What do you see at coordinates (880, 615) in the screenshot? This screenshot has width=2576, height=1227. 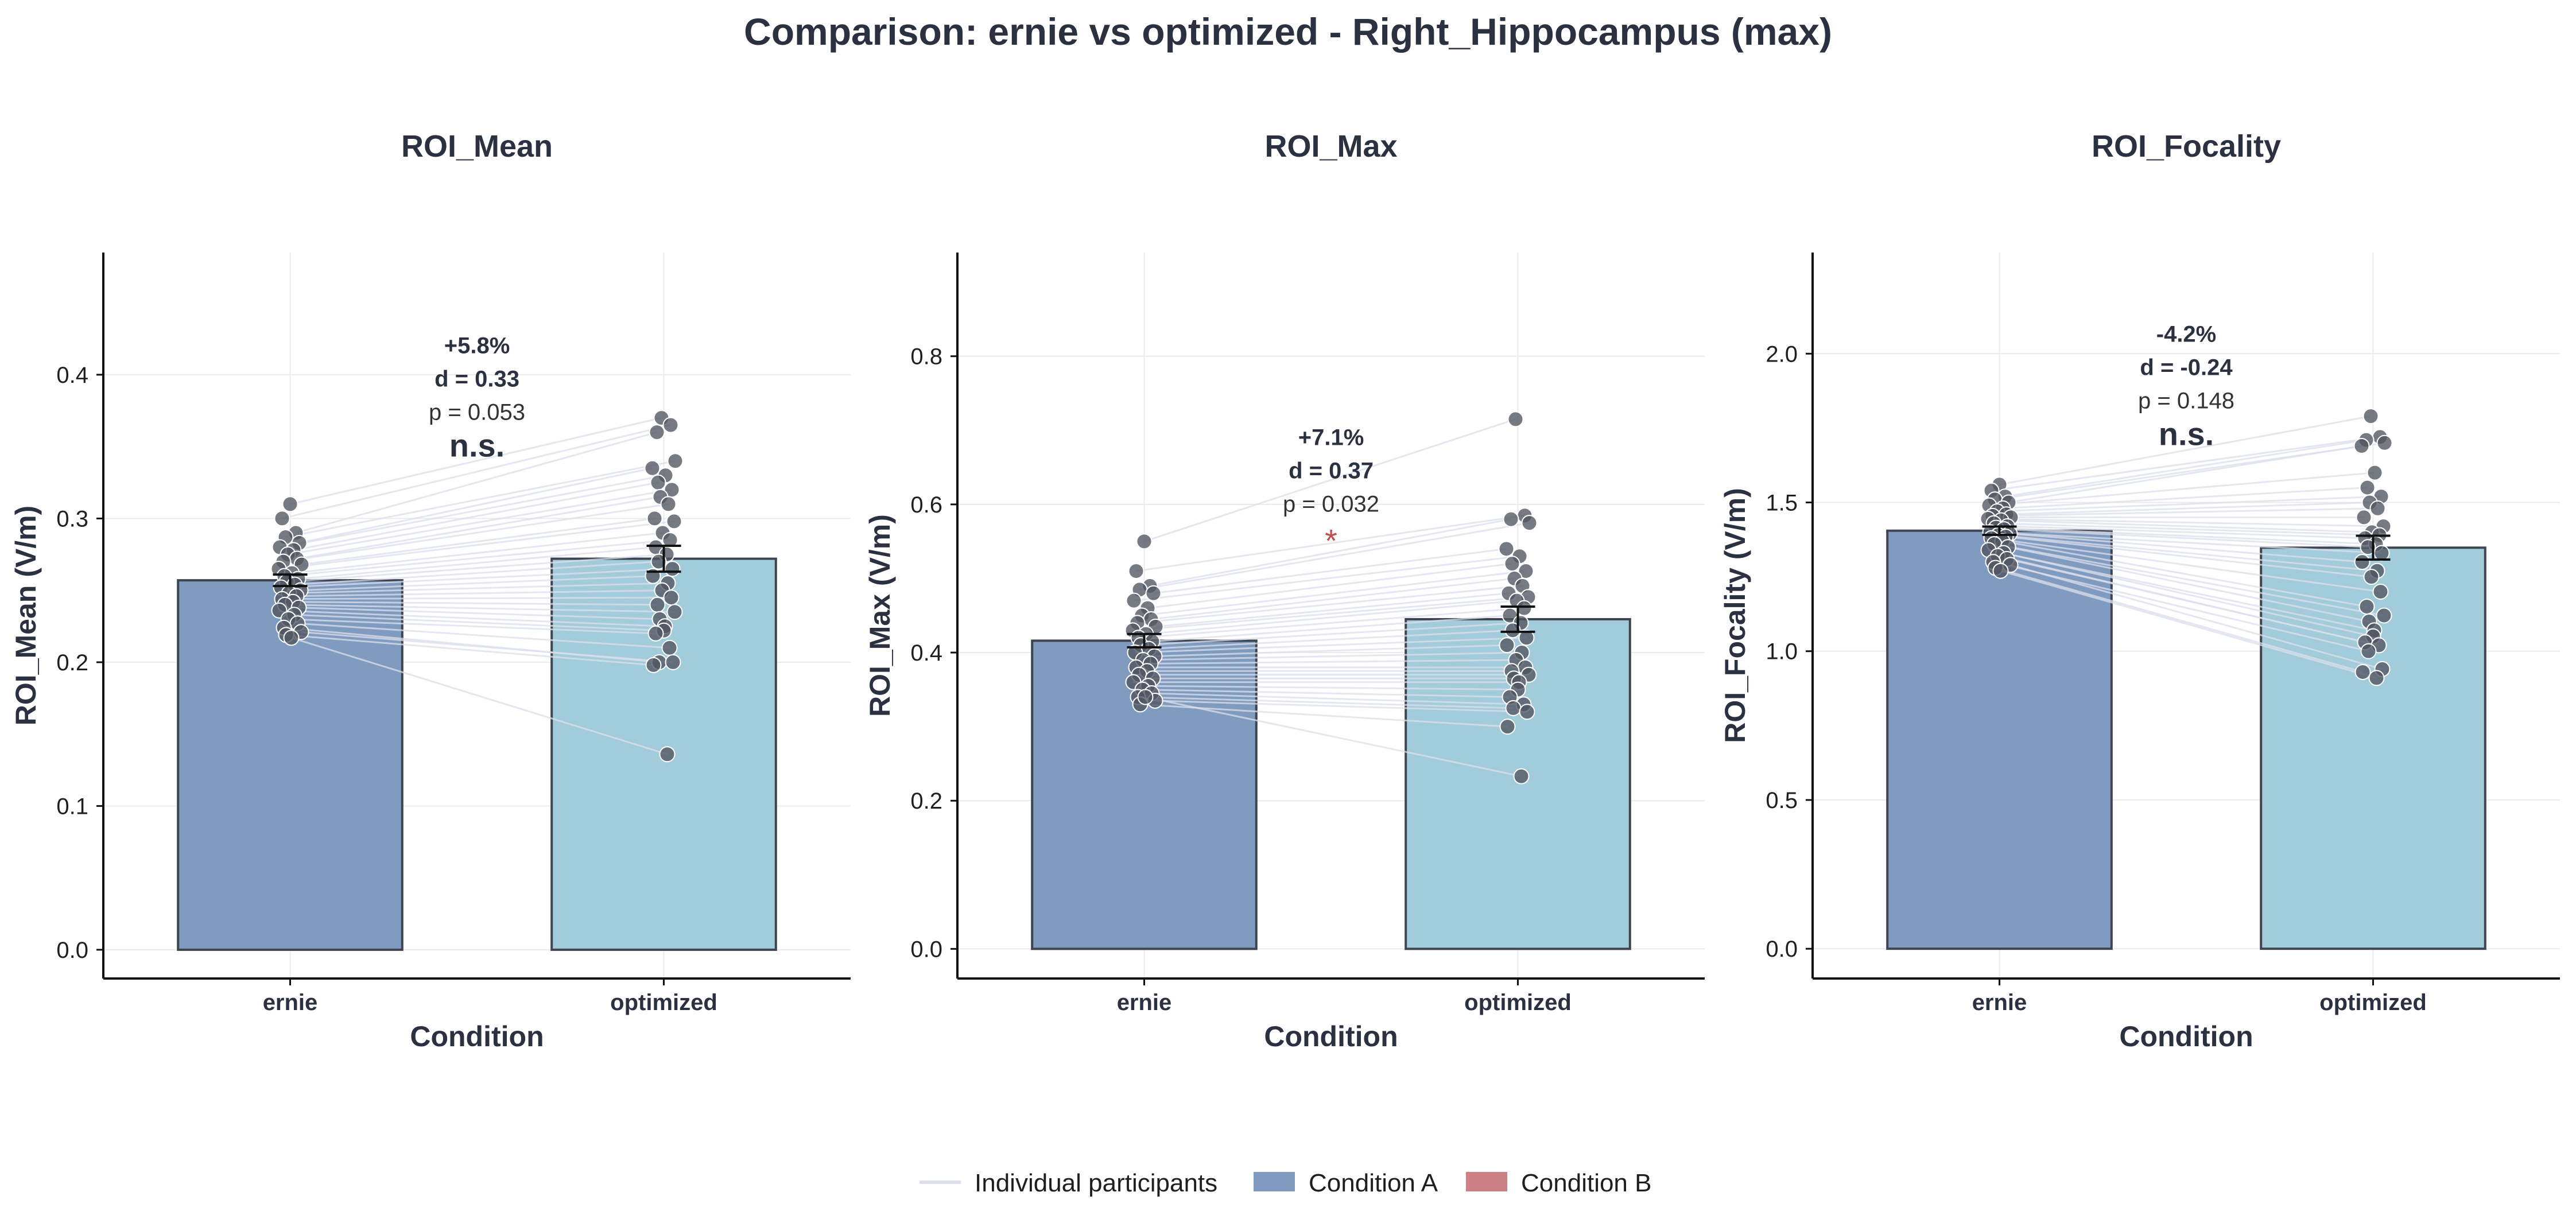 I see `y-axis-label: ROI_Max (V/m)` at bounding box center [880, 615].